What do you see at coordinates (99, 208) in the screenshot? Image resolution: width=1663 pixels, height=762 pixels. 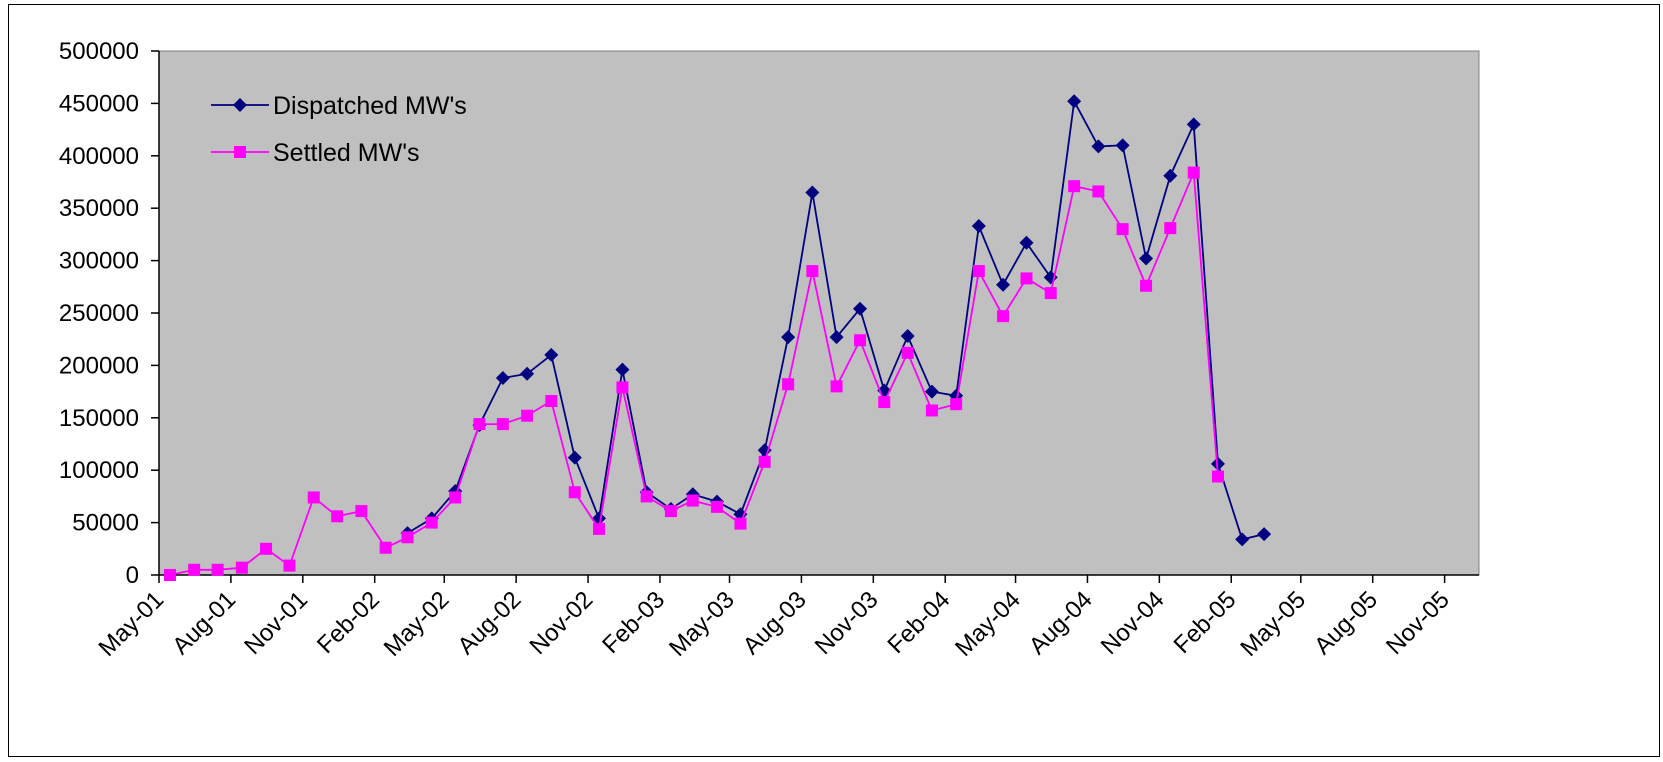 I see `y-tick-label: 350000` at bounding box center [99, 208].